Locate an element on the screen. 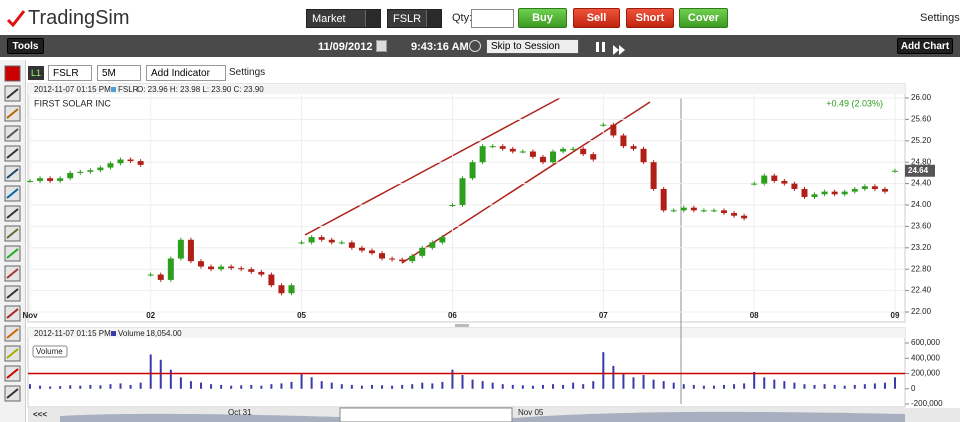 The image size is (960, 422). y-tick-label: 22.80 is located at coordinates (921, 268).